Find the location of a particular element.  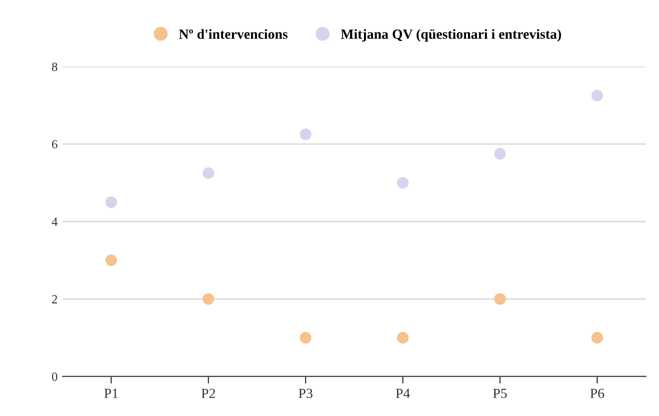

x-tick-label: P3 is located at coordinates (305, 393).